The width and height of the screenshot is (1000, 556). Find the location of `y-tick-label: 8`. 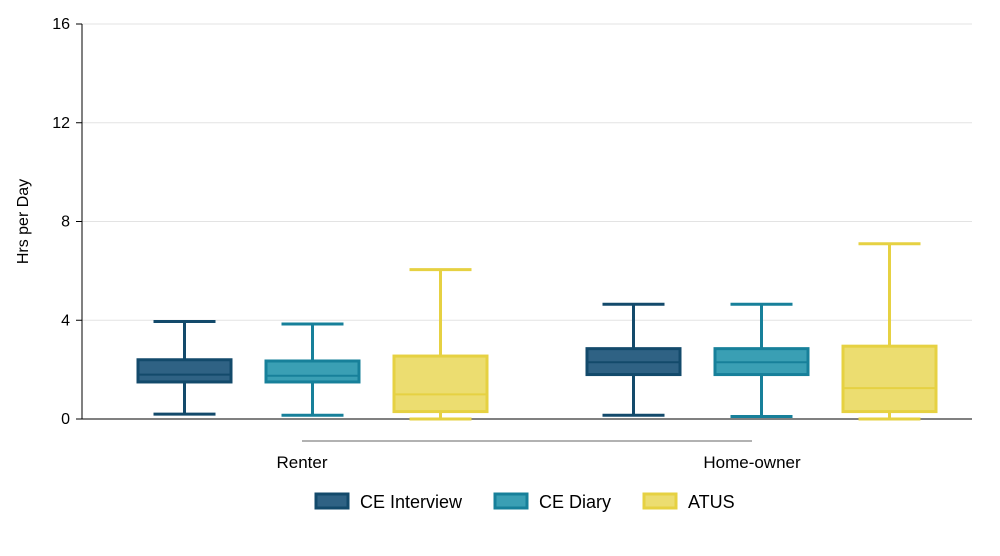

y-tick-label: 8 is located at coordinates (65, 222).